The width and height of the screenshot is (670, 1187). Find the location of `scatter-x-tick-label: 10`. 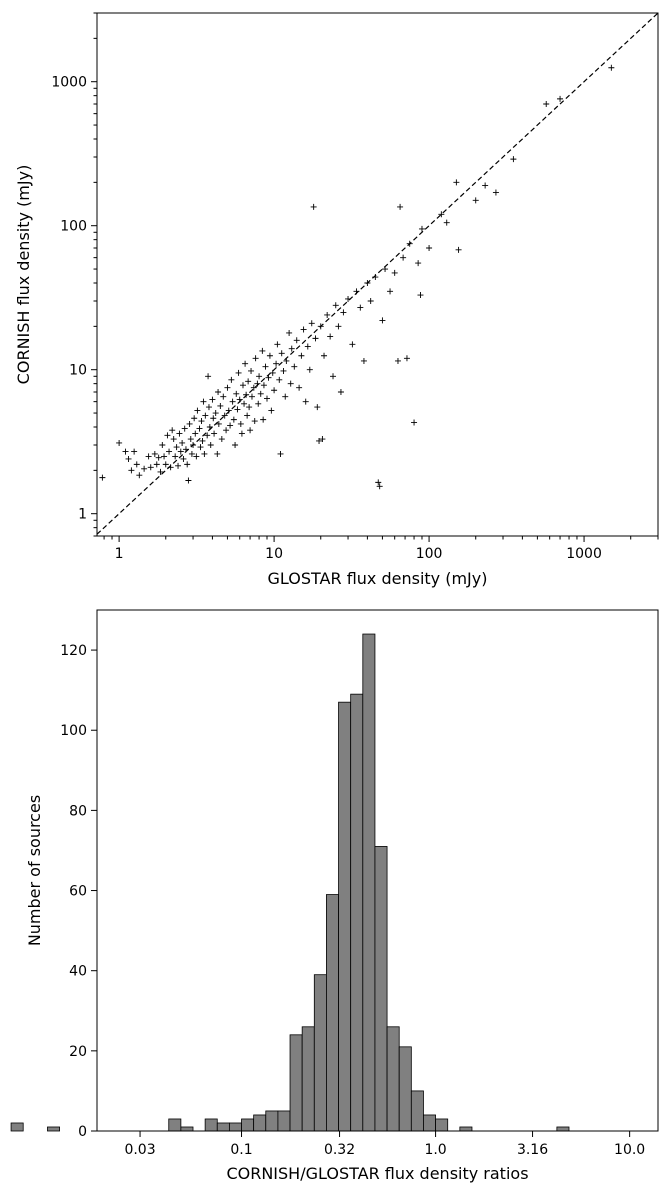

scatter-x-tick-label: 10 is located at coordinates (274, 554).